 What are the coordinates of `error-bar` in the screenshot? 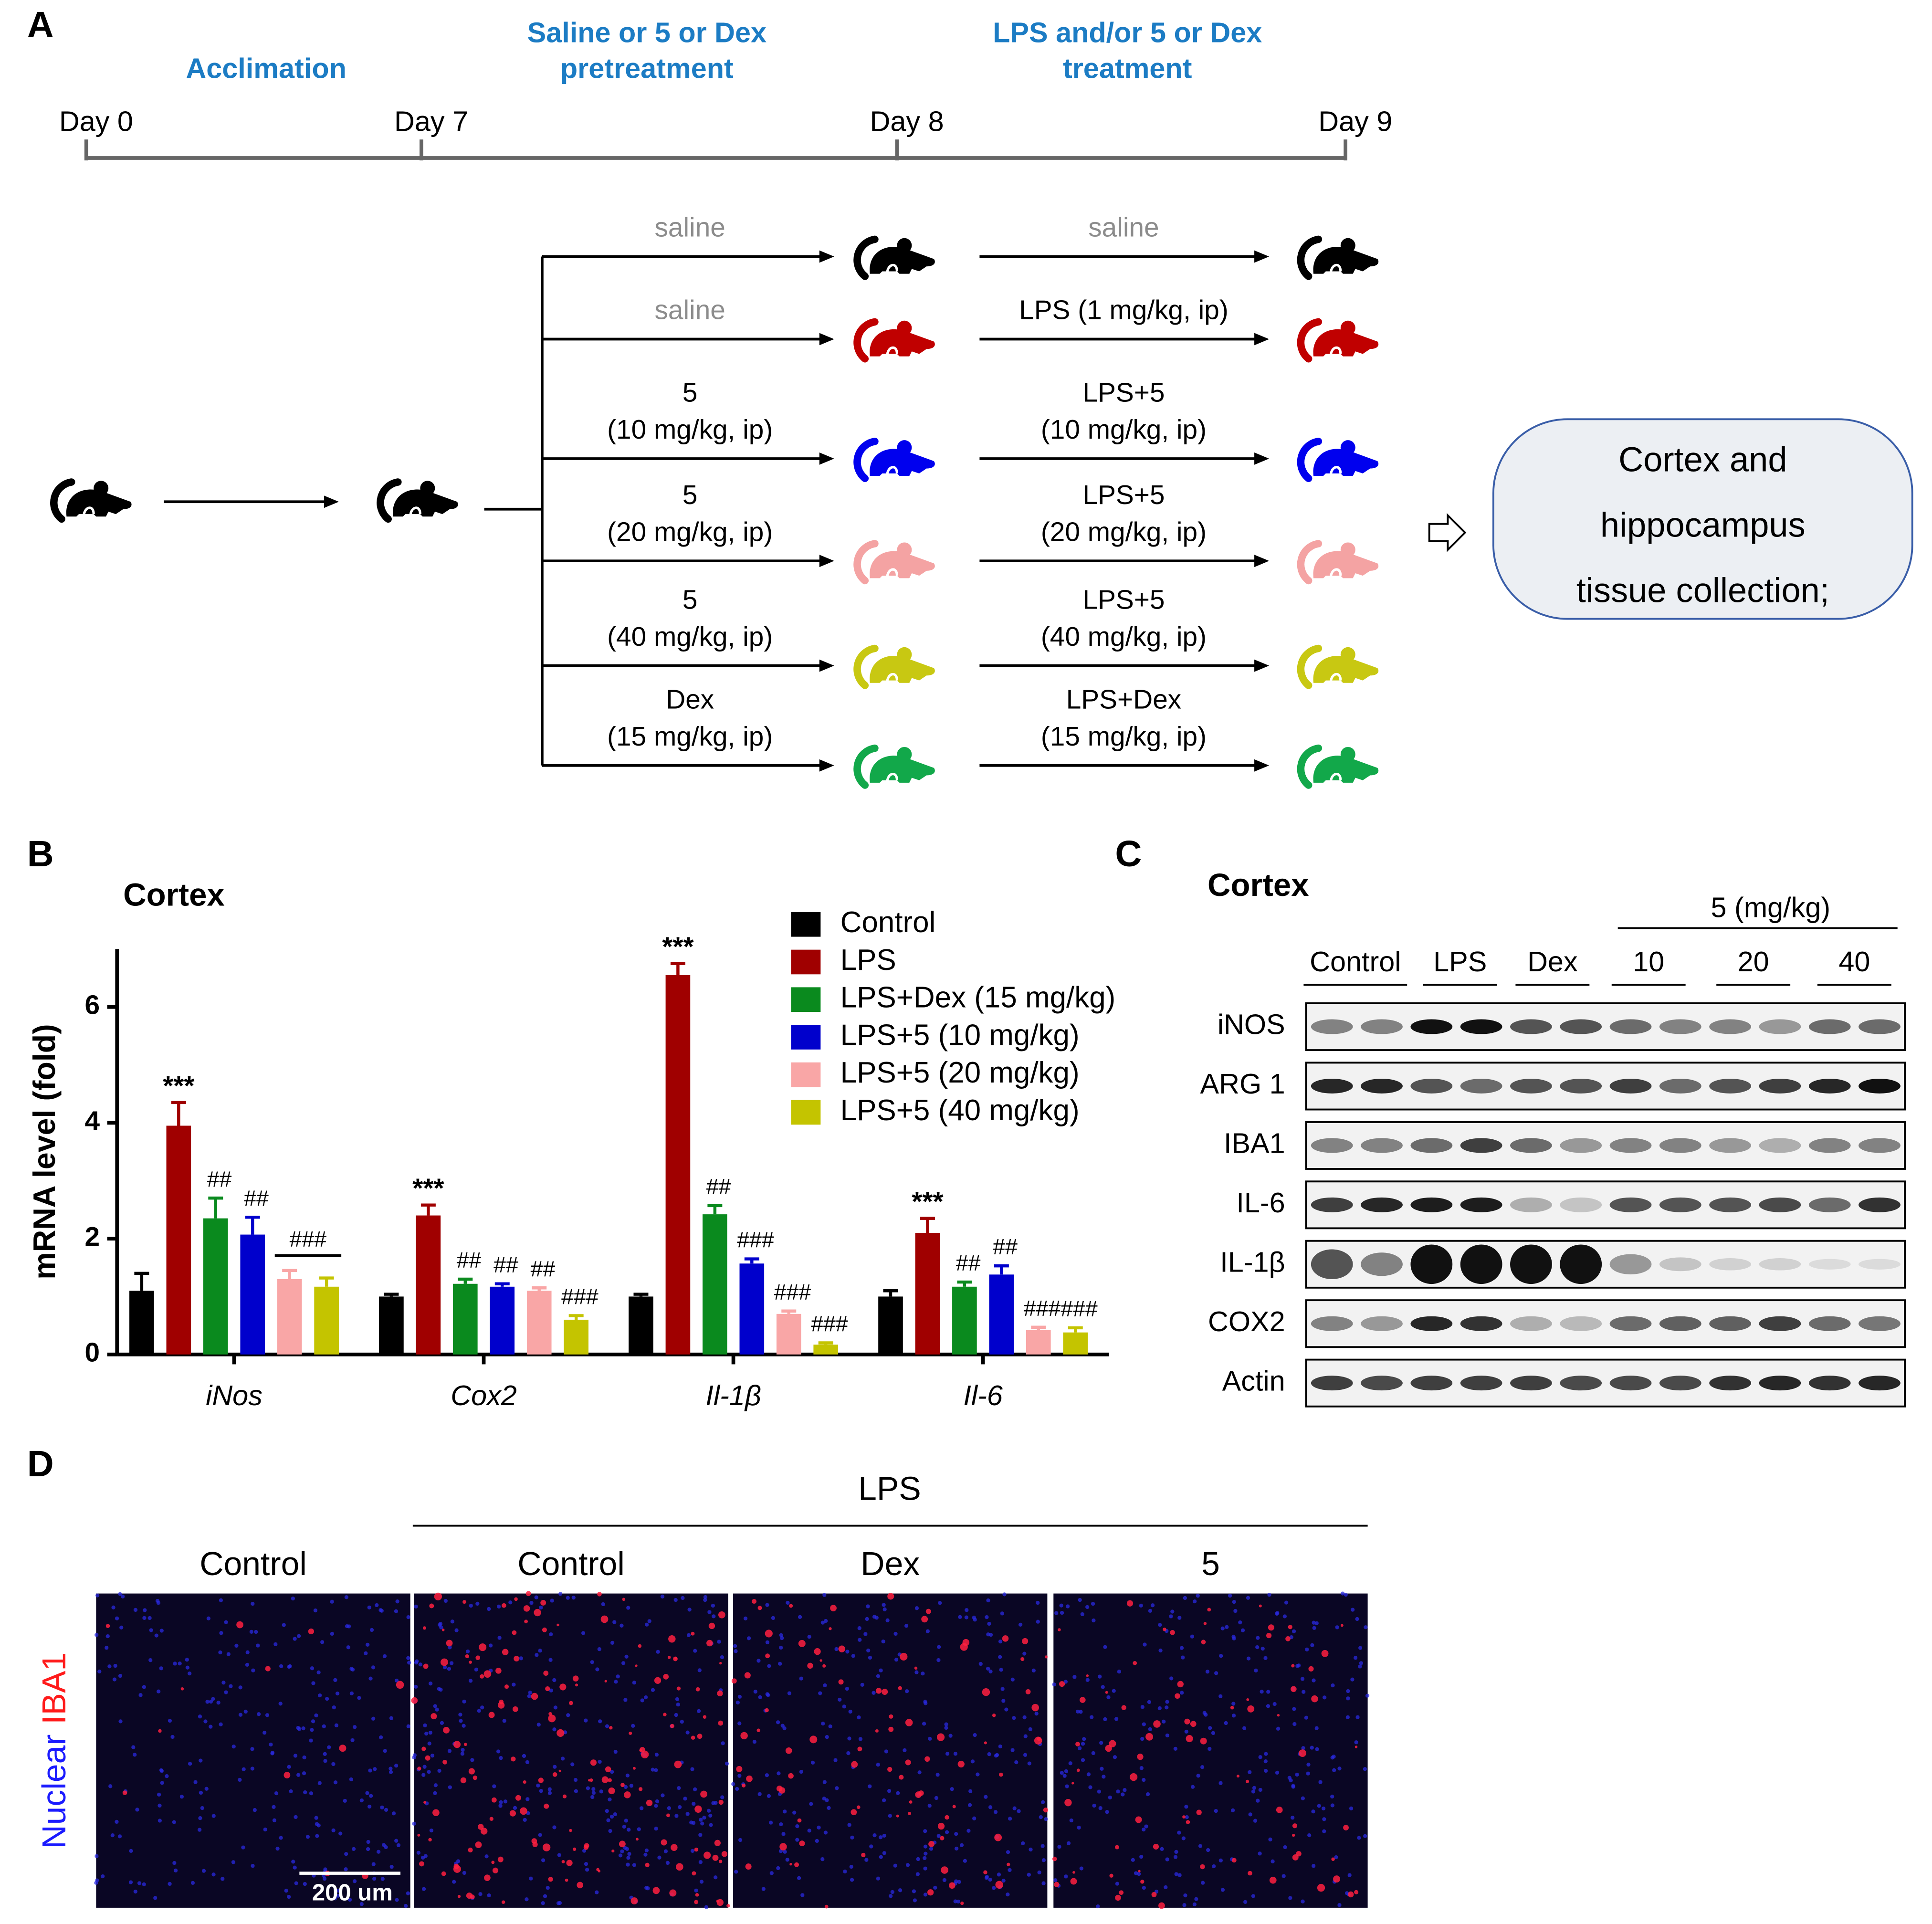 It's located at (826, 1343).